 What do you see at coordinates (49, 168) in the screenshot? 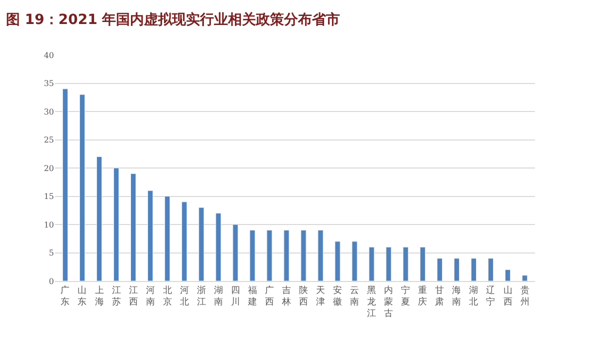
I see `y-tick-label: 20` at bounding box center [49, 168].